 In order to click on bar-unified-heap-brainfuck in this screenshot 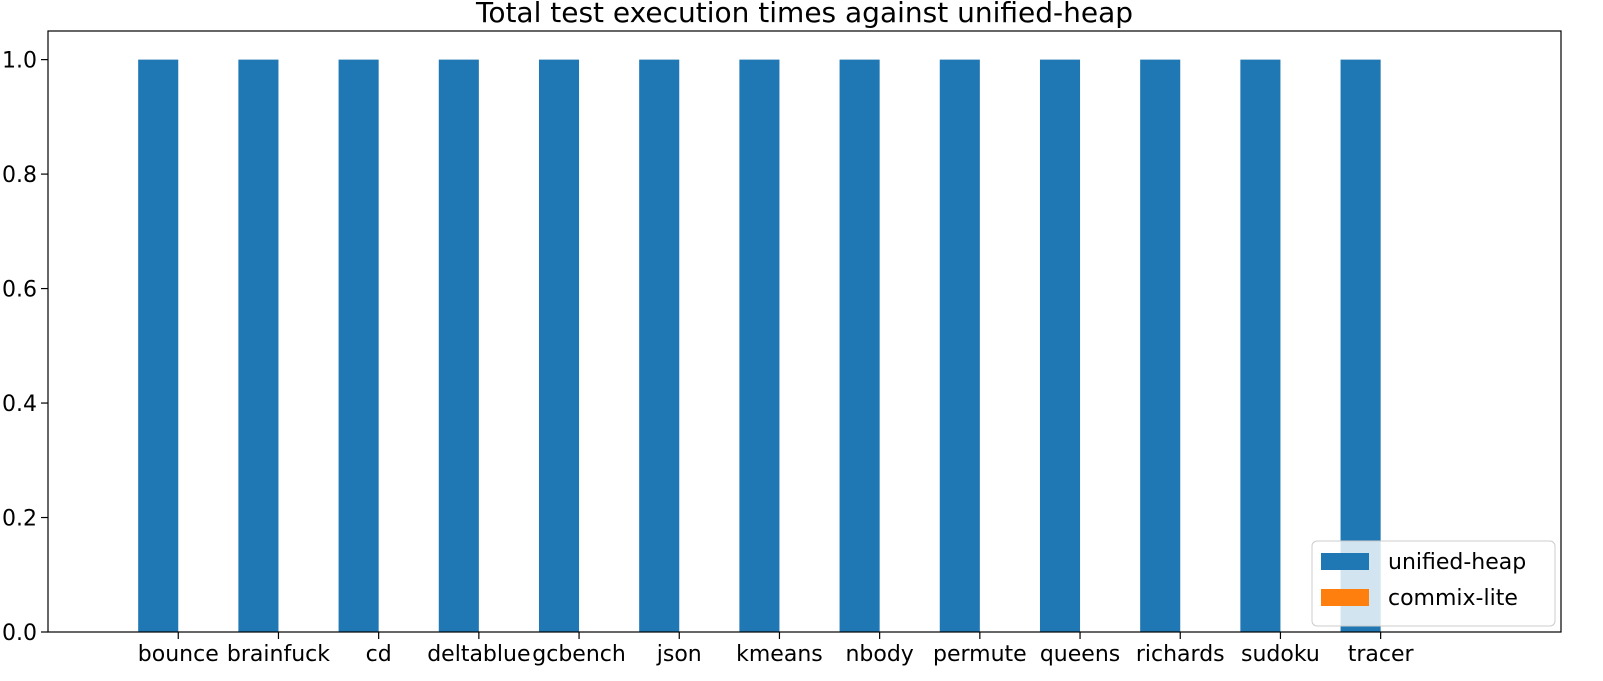, I will do `click(258, 346)`.